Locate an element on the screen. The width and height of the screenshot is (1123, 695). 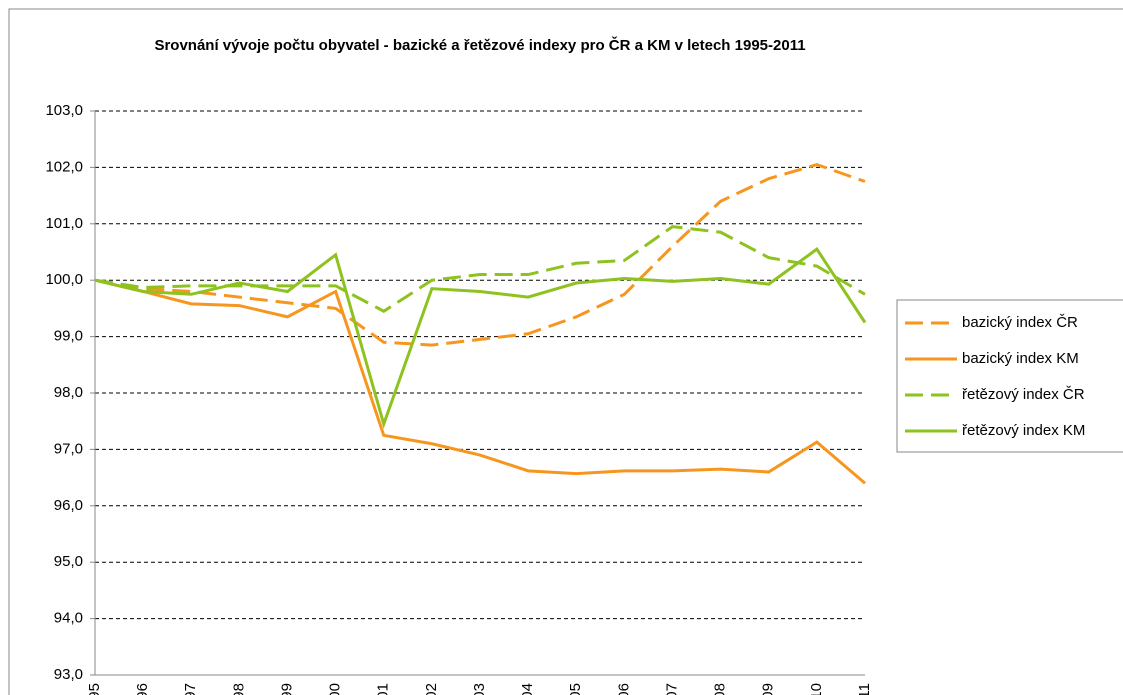
y-tick-label: 102,0 is located at coordinates (64, 166).